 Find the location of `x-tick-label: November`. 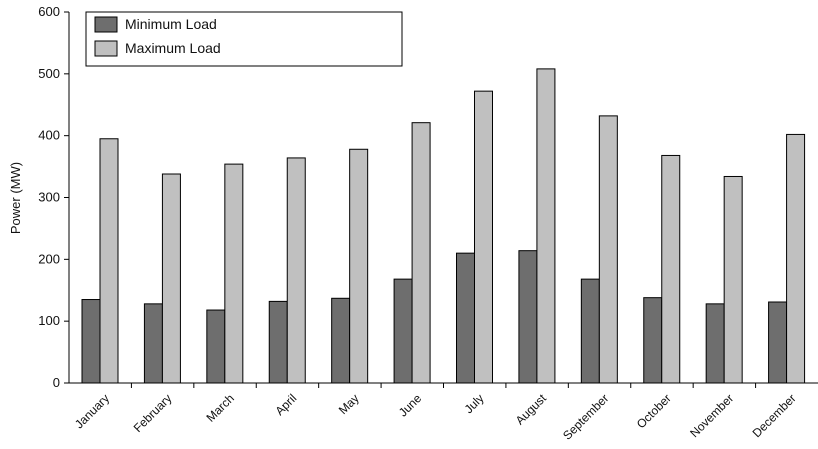

x-tick-label: November is located at coordinates (711, 415).